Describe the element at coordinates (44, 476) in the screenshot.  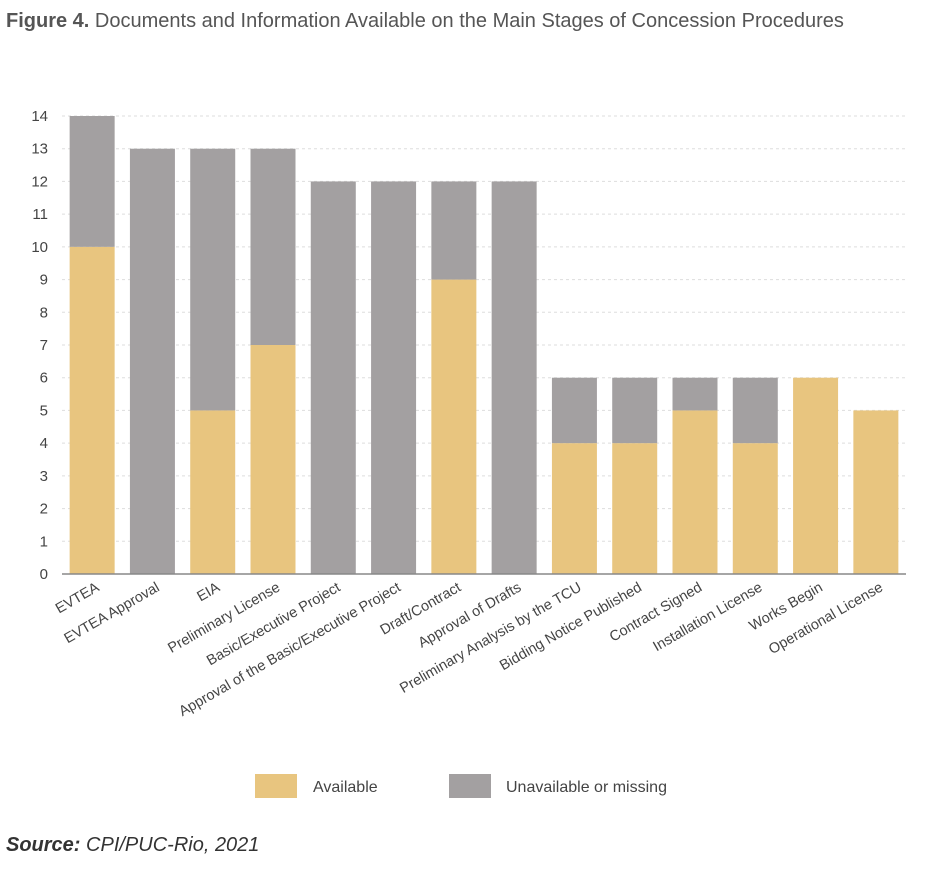
I see `y-tick-label: 3` at that location.